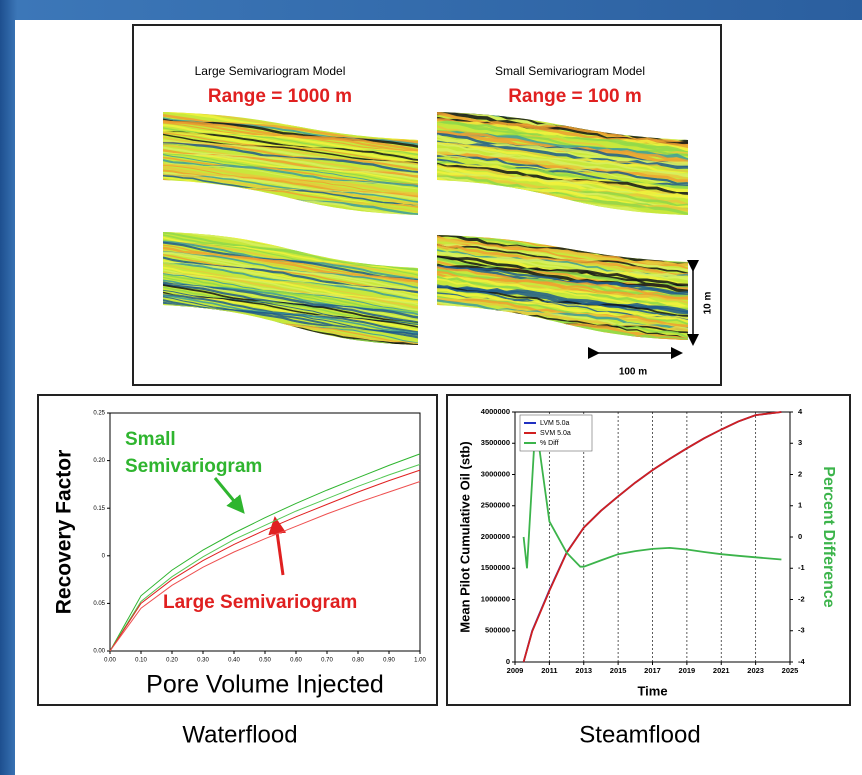 This screenshot has width=862, height=775. I want to click on x-axis-label: Time, so click(652, 690).